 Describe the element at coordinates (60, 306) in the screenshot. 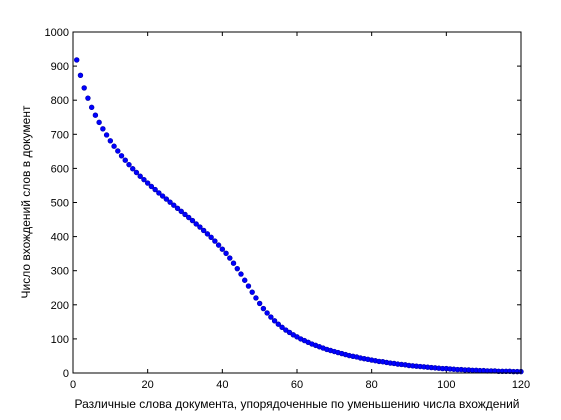

I see `y-tick-label: 200` at that location.